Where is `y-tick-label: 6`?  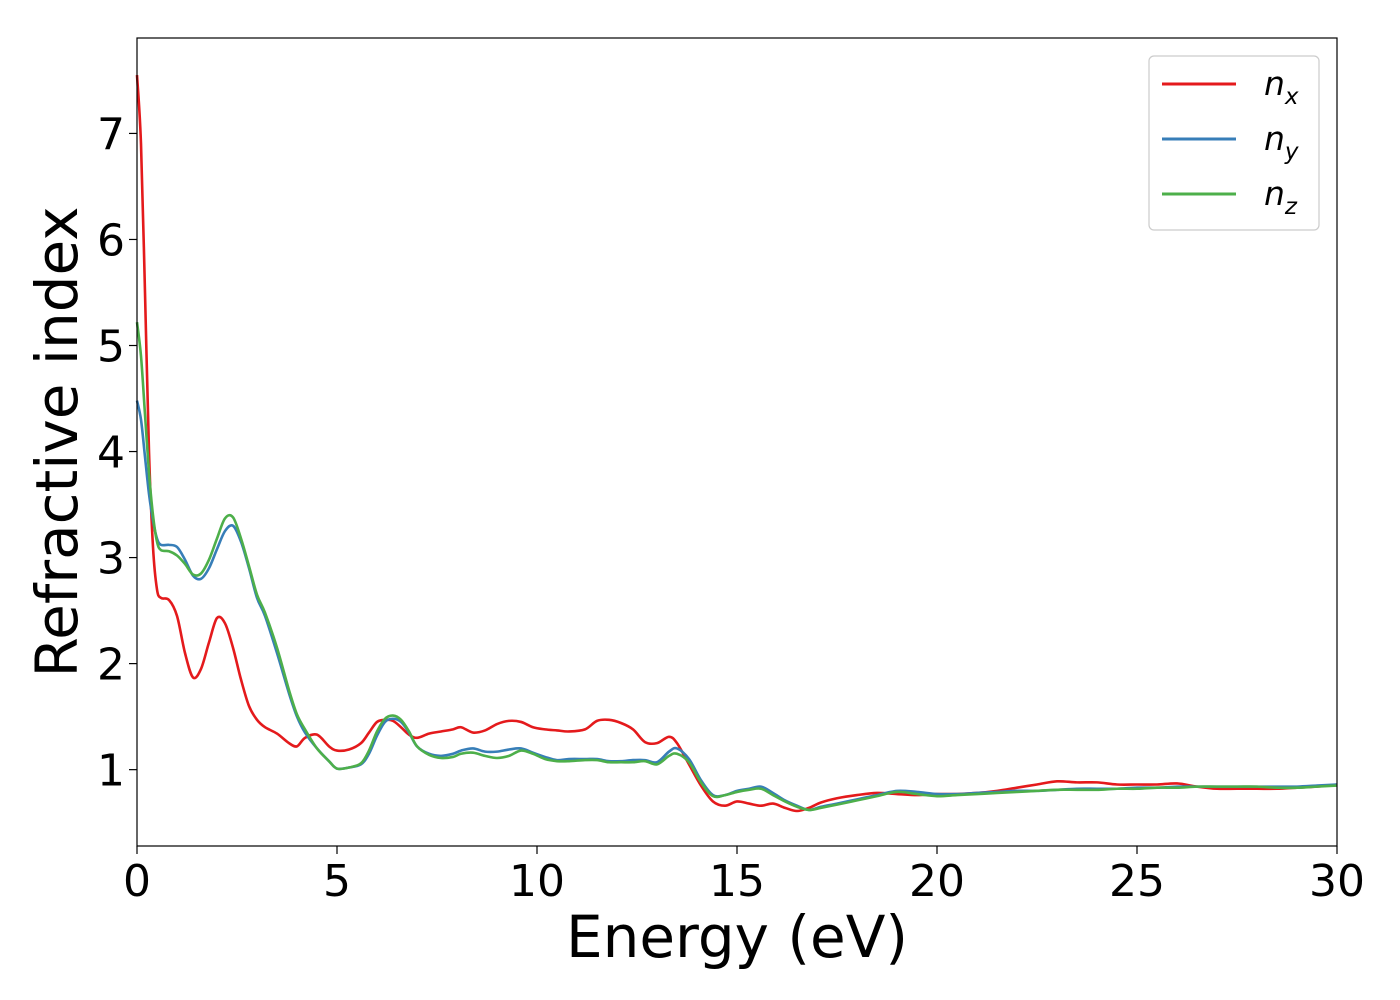
y-tick-label: 6 is located at coordinates (111, 240).